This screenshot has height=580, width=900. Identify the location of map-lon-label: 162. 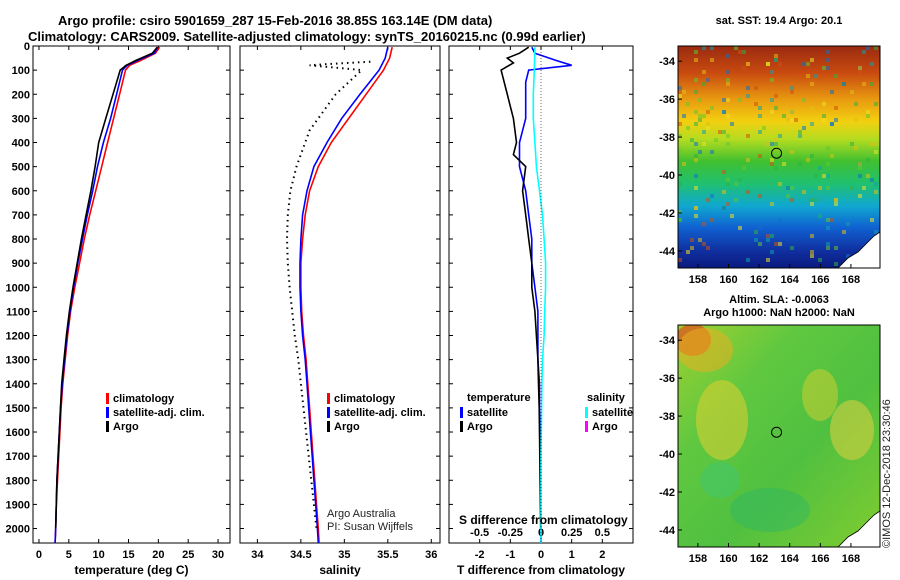
(759, 280).